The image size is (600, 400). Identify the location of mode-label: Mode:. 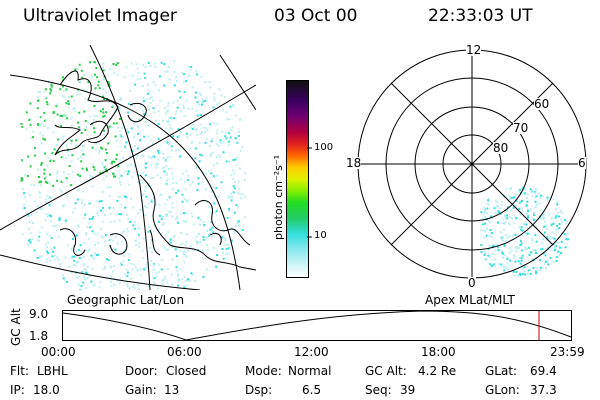
(263, 371).